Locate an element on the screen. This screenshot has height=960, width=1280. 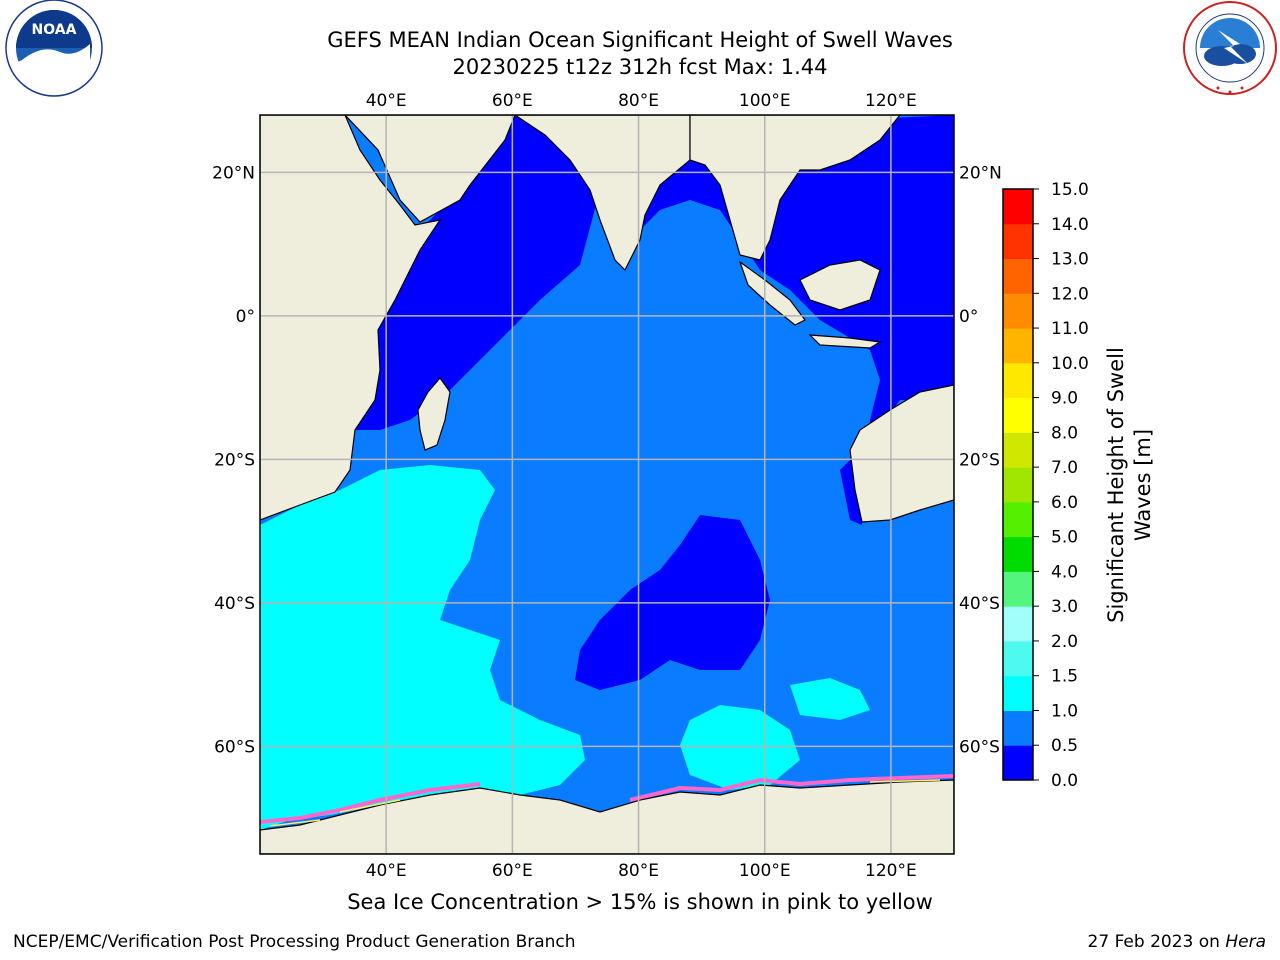
lat-label-left: 60°S is located at coordinates (234, 747).